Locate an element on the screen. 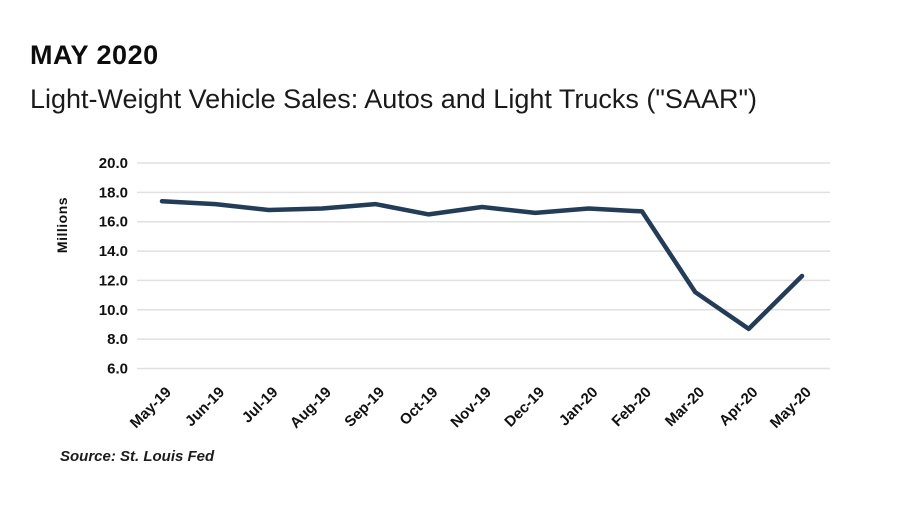 The width and height of the screenshot is (900, 512). y-tick-label: 10.0 is located at coordinates (113, 310).